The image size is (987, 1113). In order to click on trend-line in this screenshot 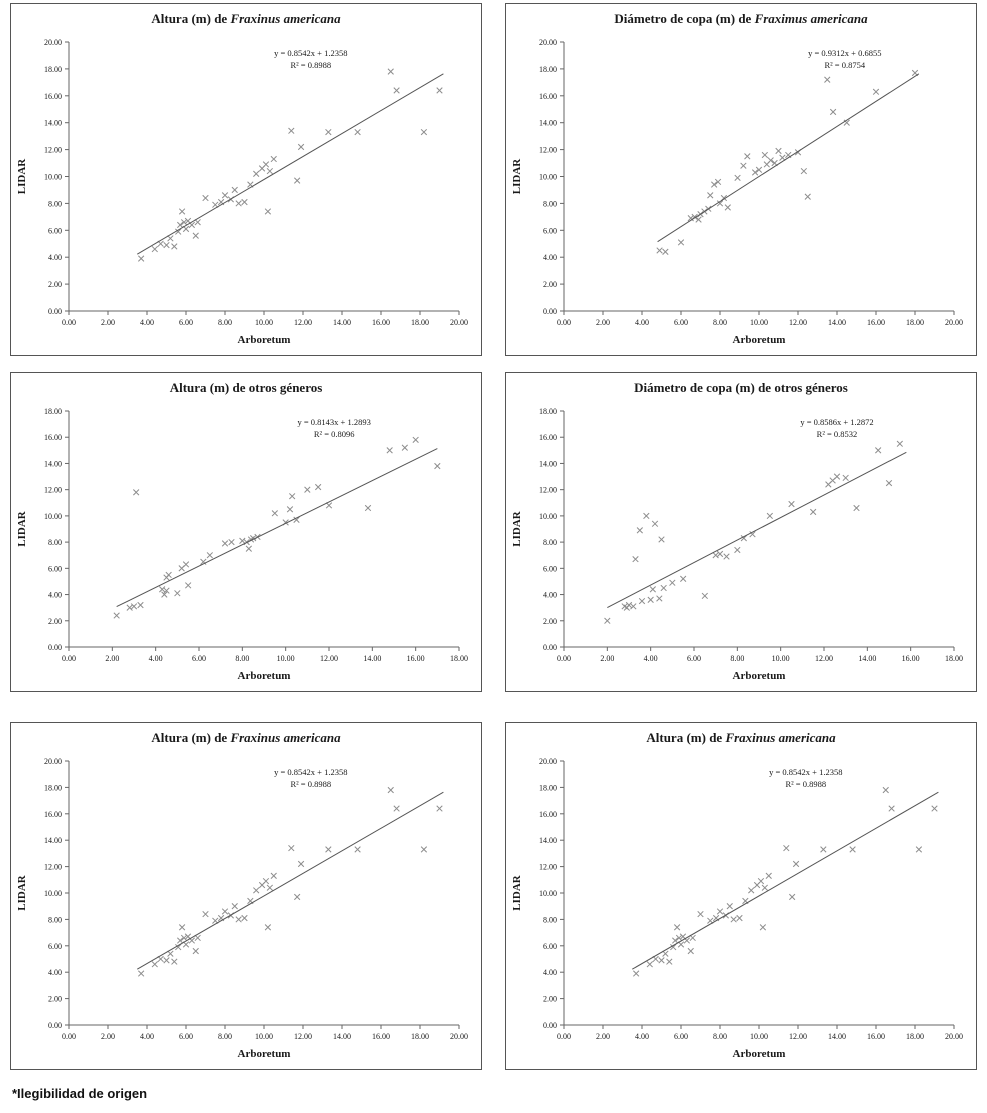, I will do `click(290, 880)`.